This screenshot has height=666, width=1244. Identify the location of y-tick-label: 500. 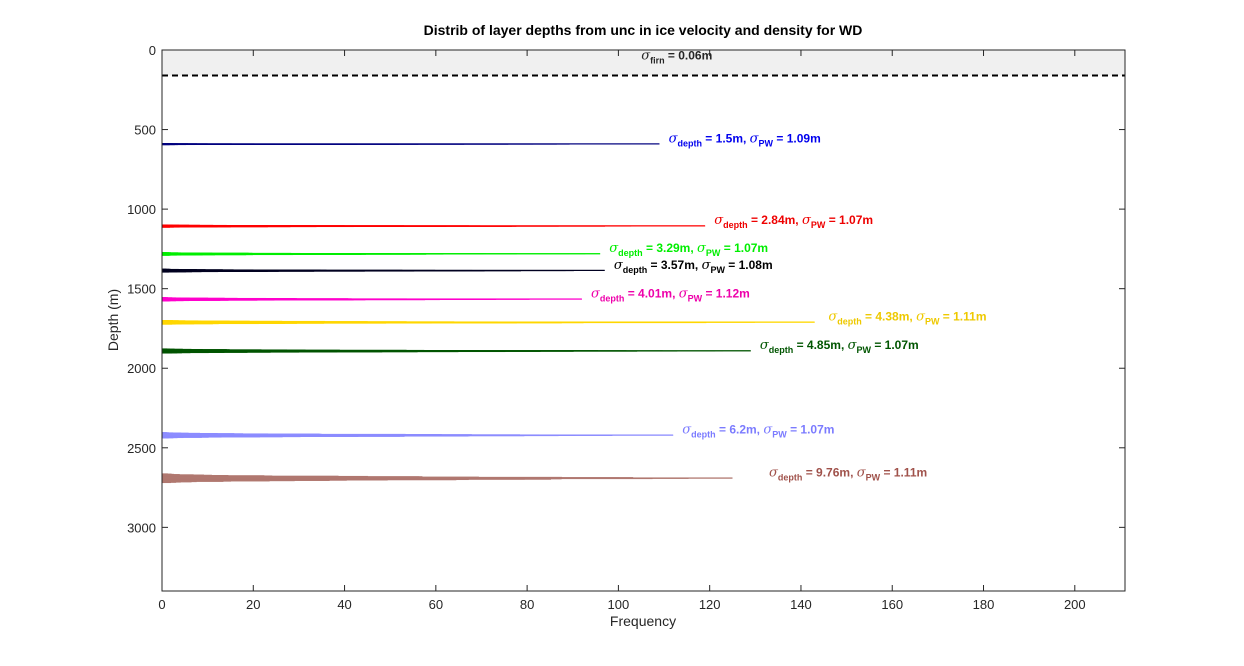
(145, 130).